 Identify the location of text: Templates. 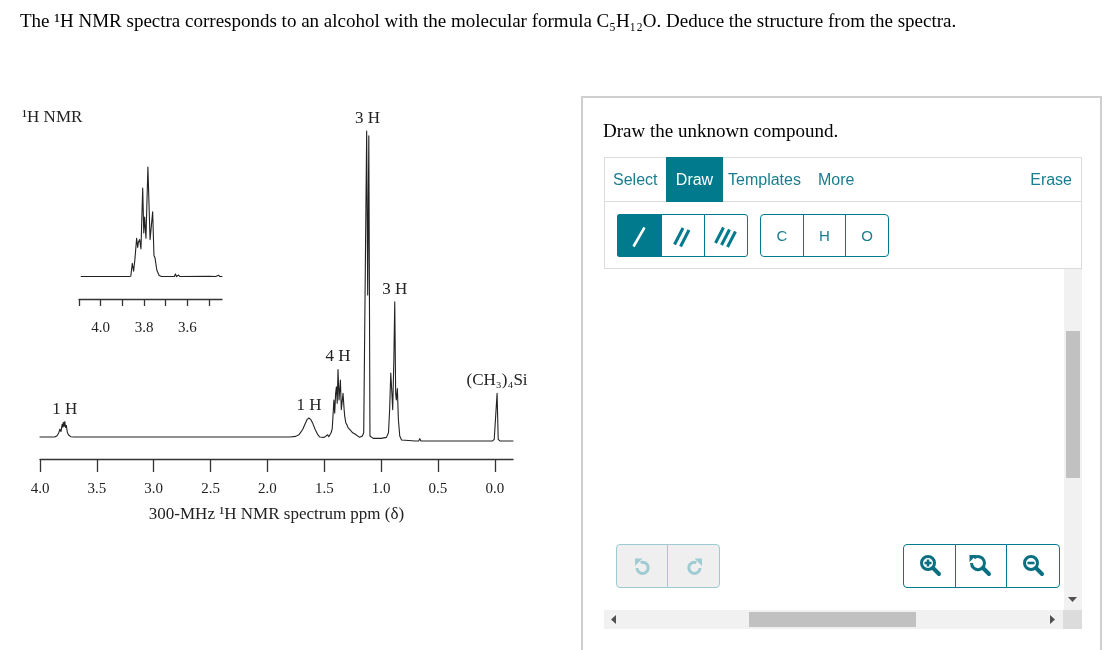
(764, 179).